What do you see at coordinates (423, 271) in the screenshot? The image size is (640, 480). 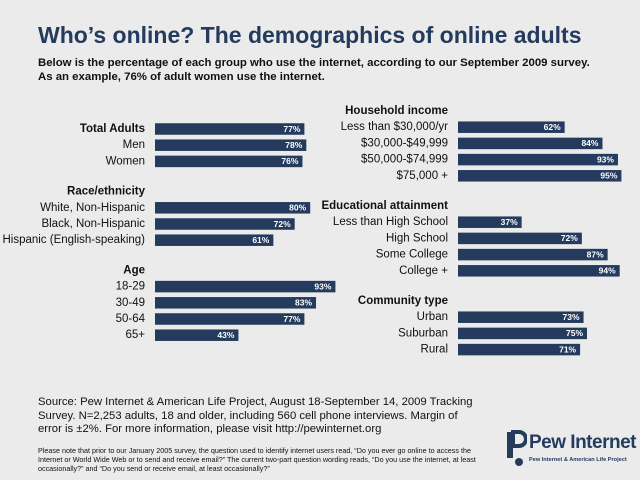 I see `category-label: College +` at bounding box center [423, 271].